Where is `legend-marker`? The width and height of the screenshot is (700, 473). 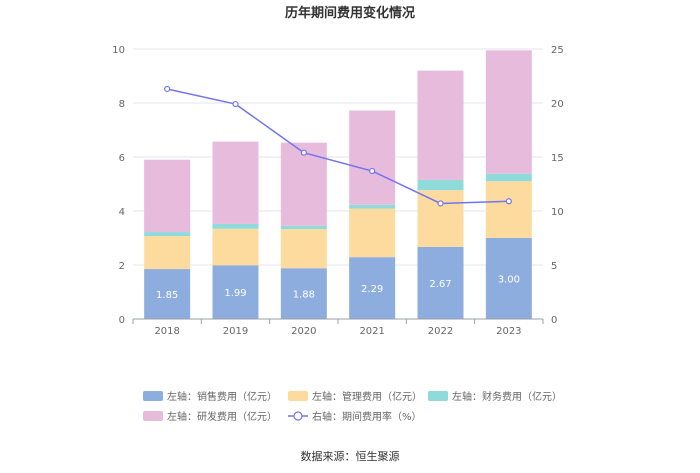 legend-marker is located at coordinates (298, 416).